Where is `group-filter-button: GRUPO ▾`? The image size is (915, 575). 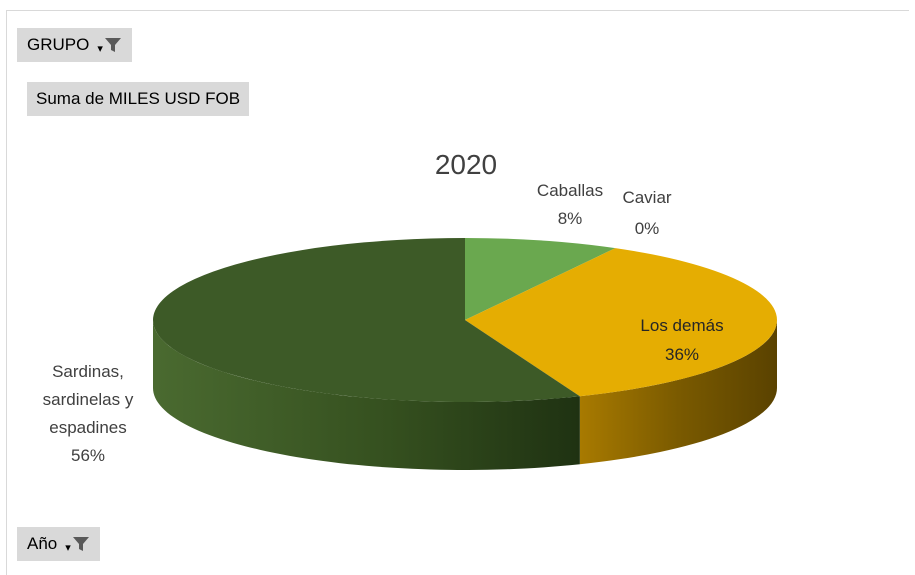 group-filter-button: GRUPO ▾ is located at coordinates (74, 45).